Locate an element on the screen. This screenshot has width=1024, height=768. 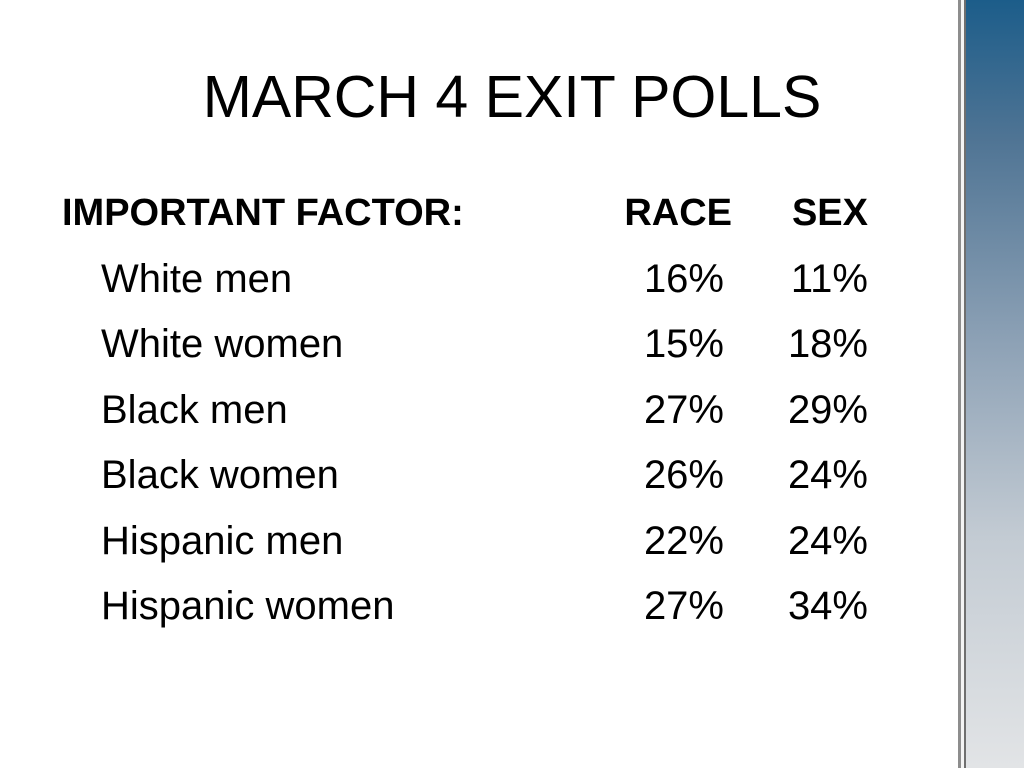
row-race-value: 26% is located at coordinates (683, 475).